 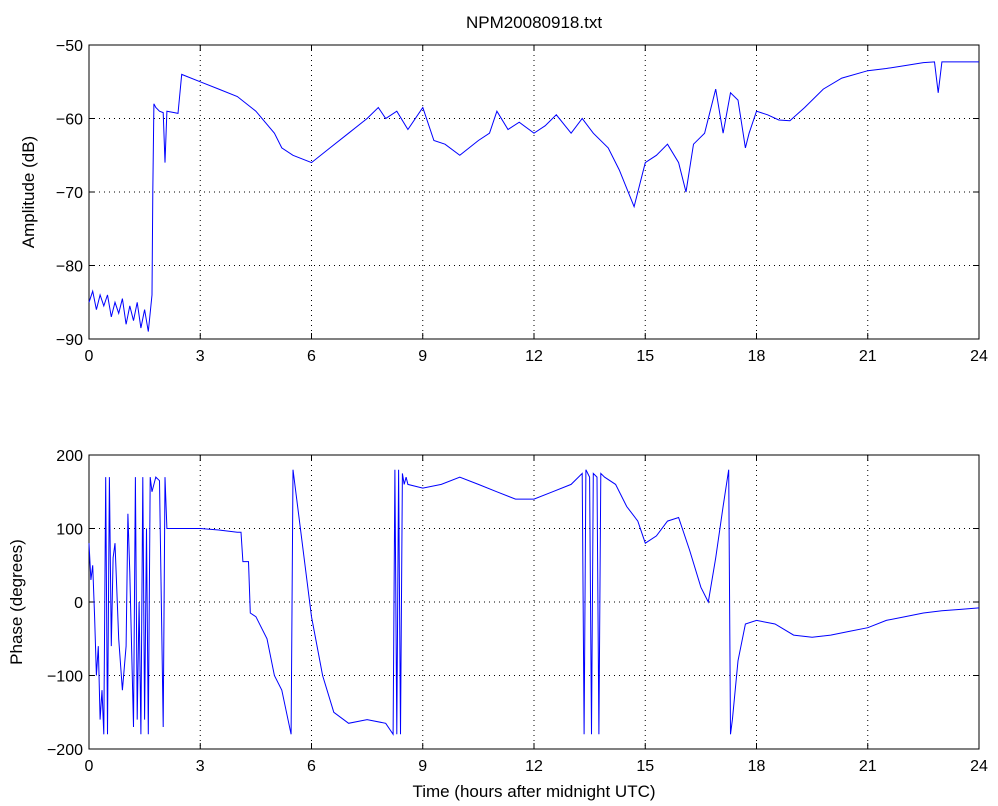 What do you see at coordinates (979, 356) in the screenshot?
I see `amplitude-x-tick-label: 24` at bounding box center [979, 356].